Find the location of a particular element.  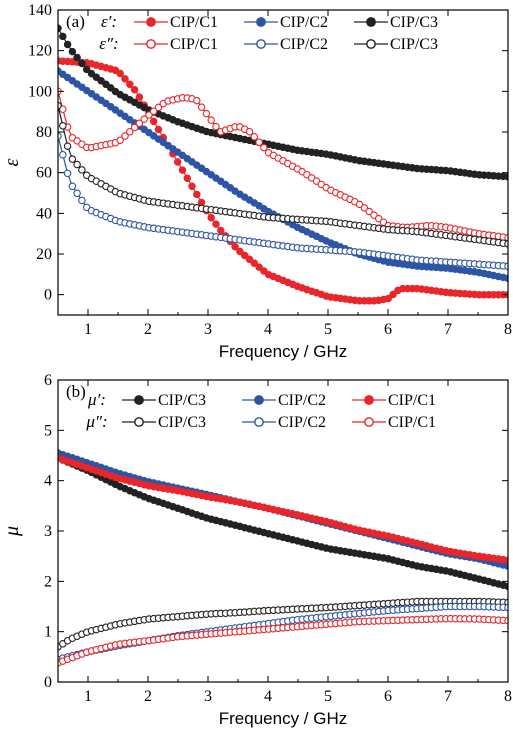

y-tick-label: 3 is located at coordinates (48, 531).